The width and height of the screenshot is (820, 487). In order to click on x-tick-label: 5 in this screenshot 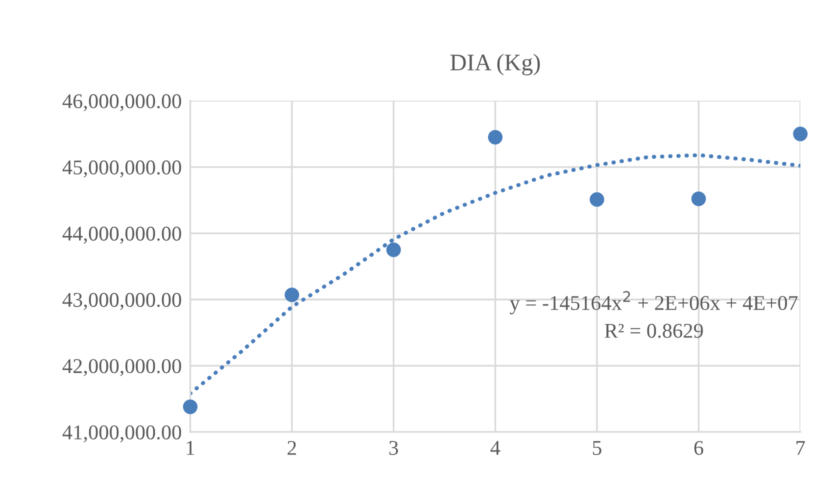, I will do `click(597, 448)`.